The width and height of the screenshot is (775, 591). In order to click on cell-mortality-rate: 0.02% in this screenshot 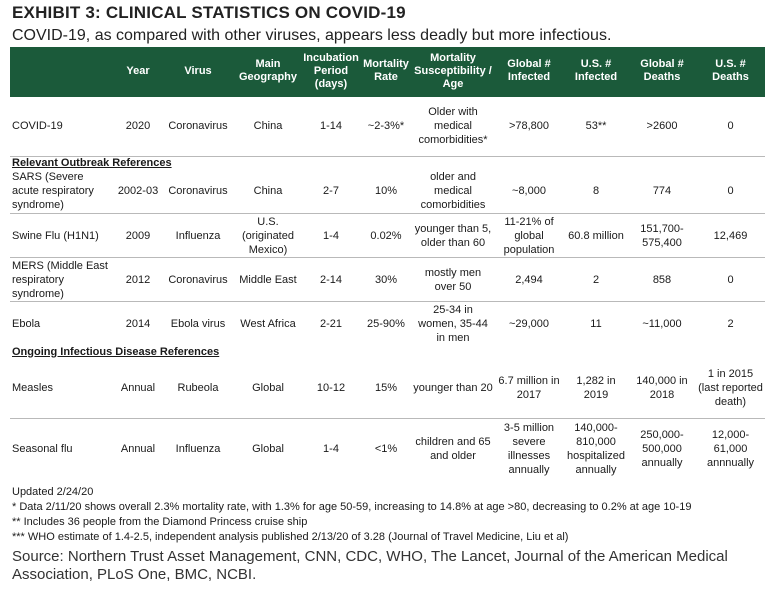, I will do `click(386, 235)`.